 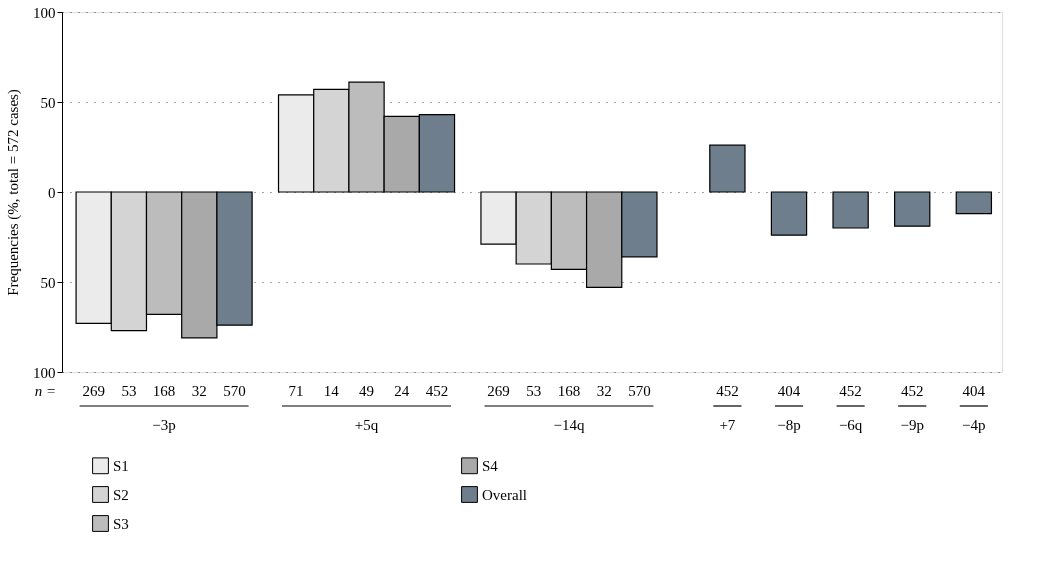 I want to click on y-axis-title: Frequencies (%, total = 572 cases), so click(x=13, y=192).